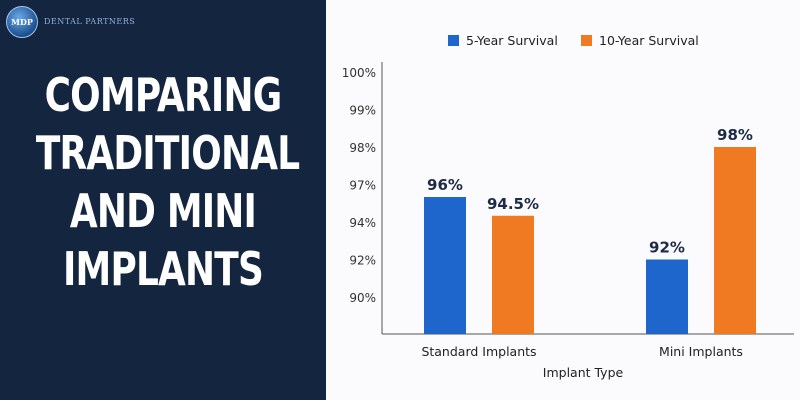 The width and height of the screenshot is (800, 404). Describe the element at coordinates (362, 111) in the screenshot. I see `y-tick-label: 99%` at that location.